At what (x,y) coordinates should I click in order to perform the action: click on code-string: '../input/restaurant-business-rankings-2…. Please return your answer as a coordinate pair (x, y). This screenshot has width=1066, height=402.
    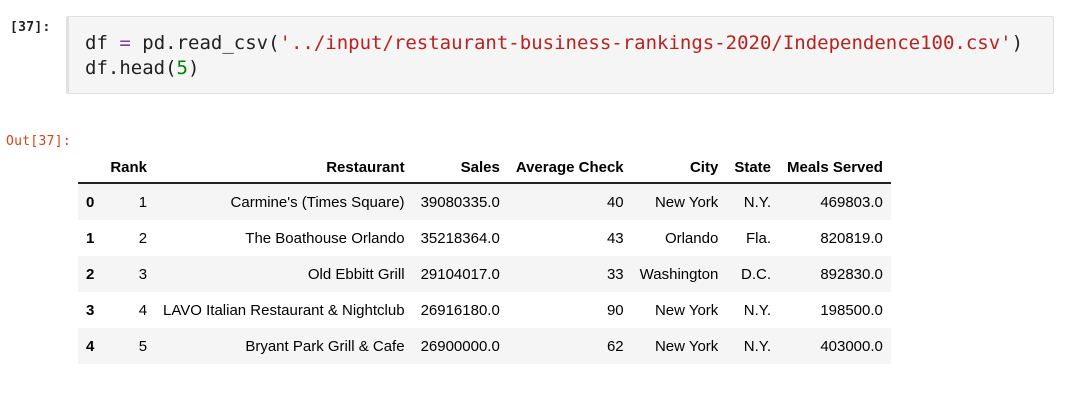
    Looking at the image, I should click on (645, 43).